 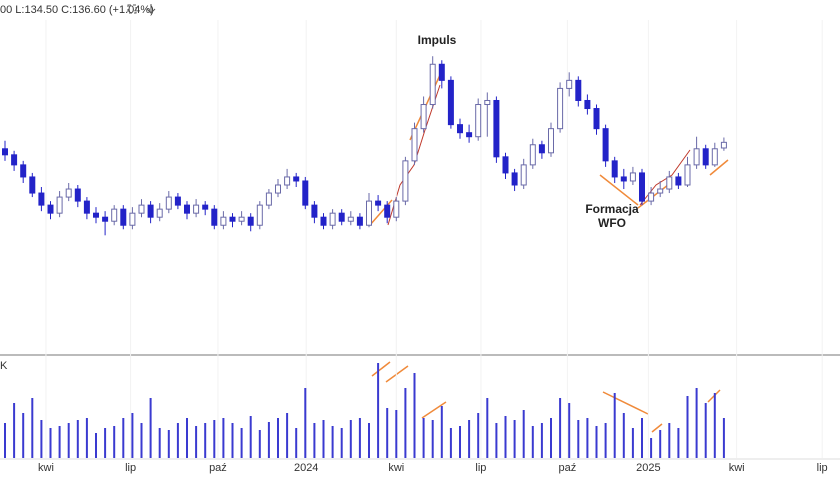 I want to click on x-tick-label: 2025, so click(x=648, y=468).